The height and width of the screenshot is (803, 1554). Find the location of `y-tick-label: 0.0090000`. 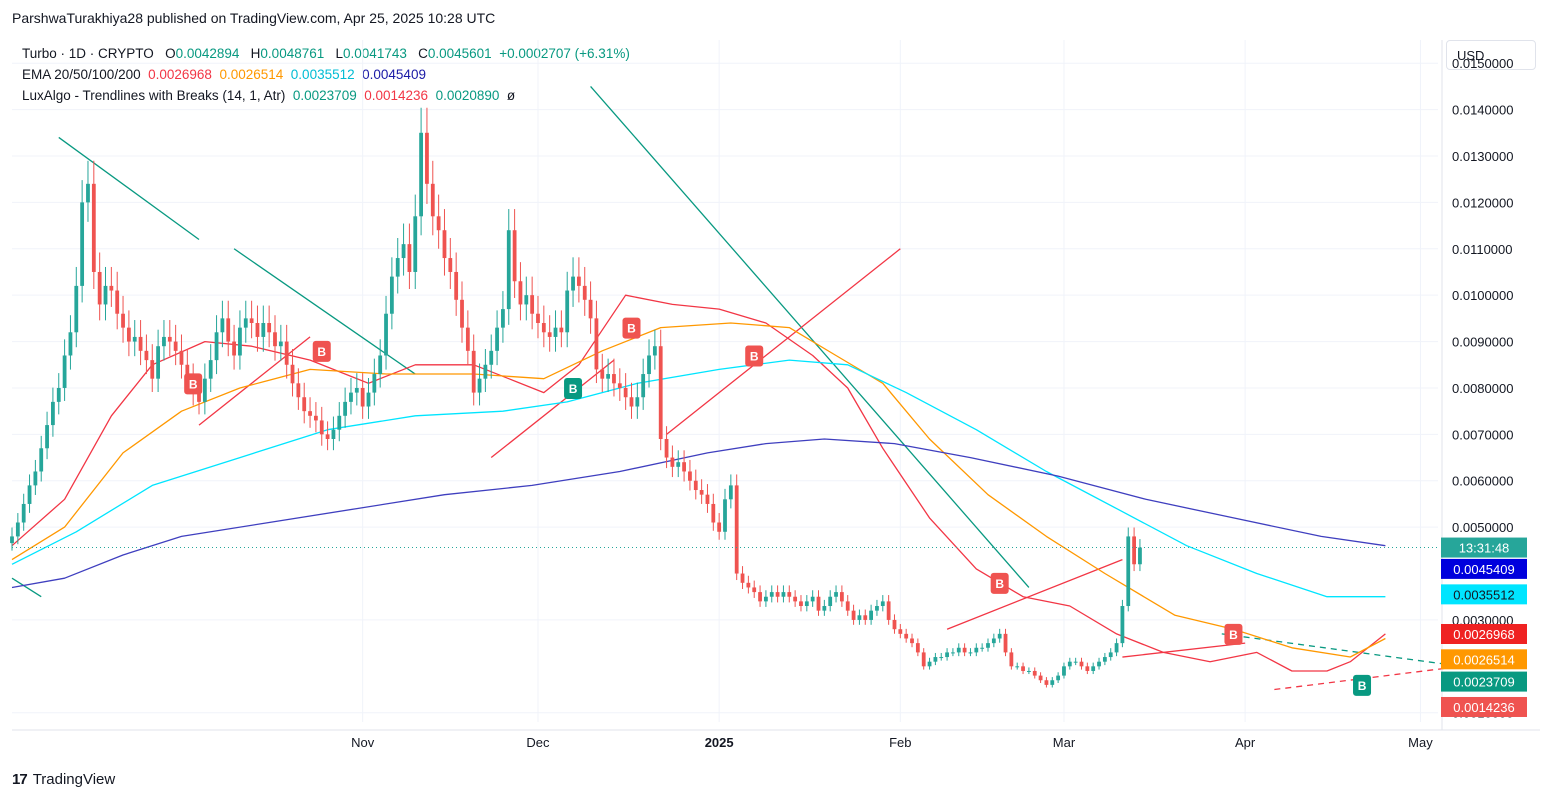

y-tick-label: 0.0090000 is located at coordinates (1482, 342).